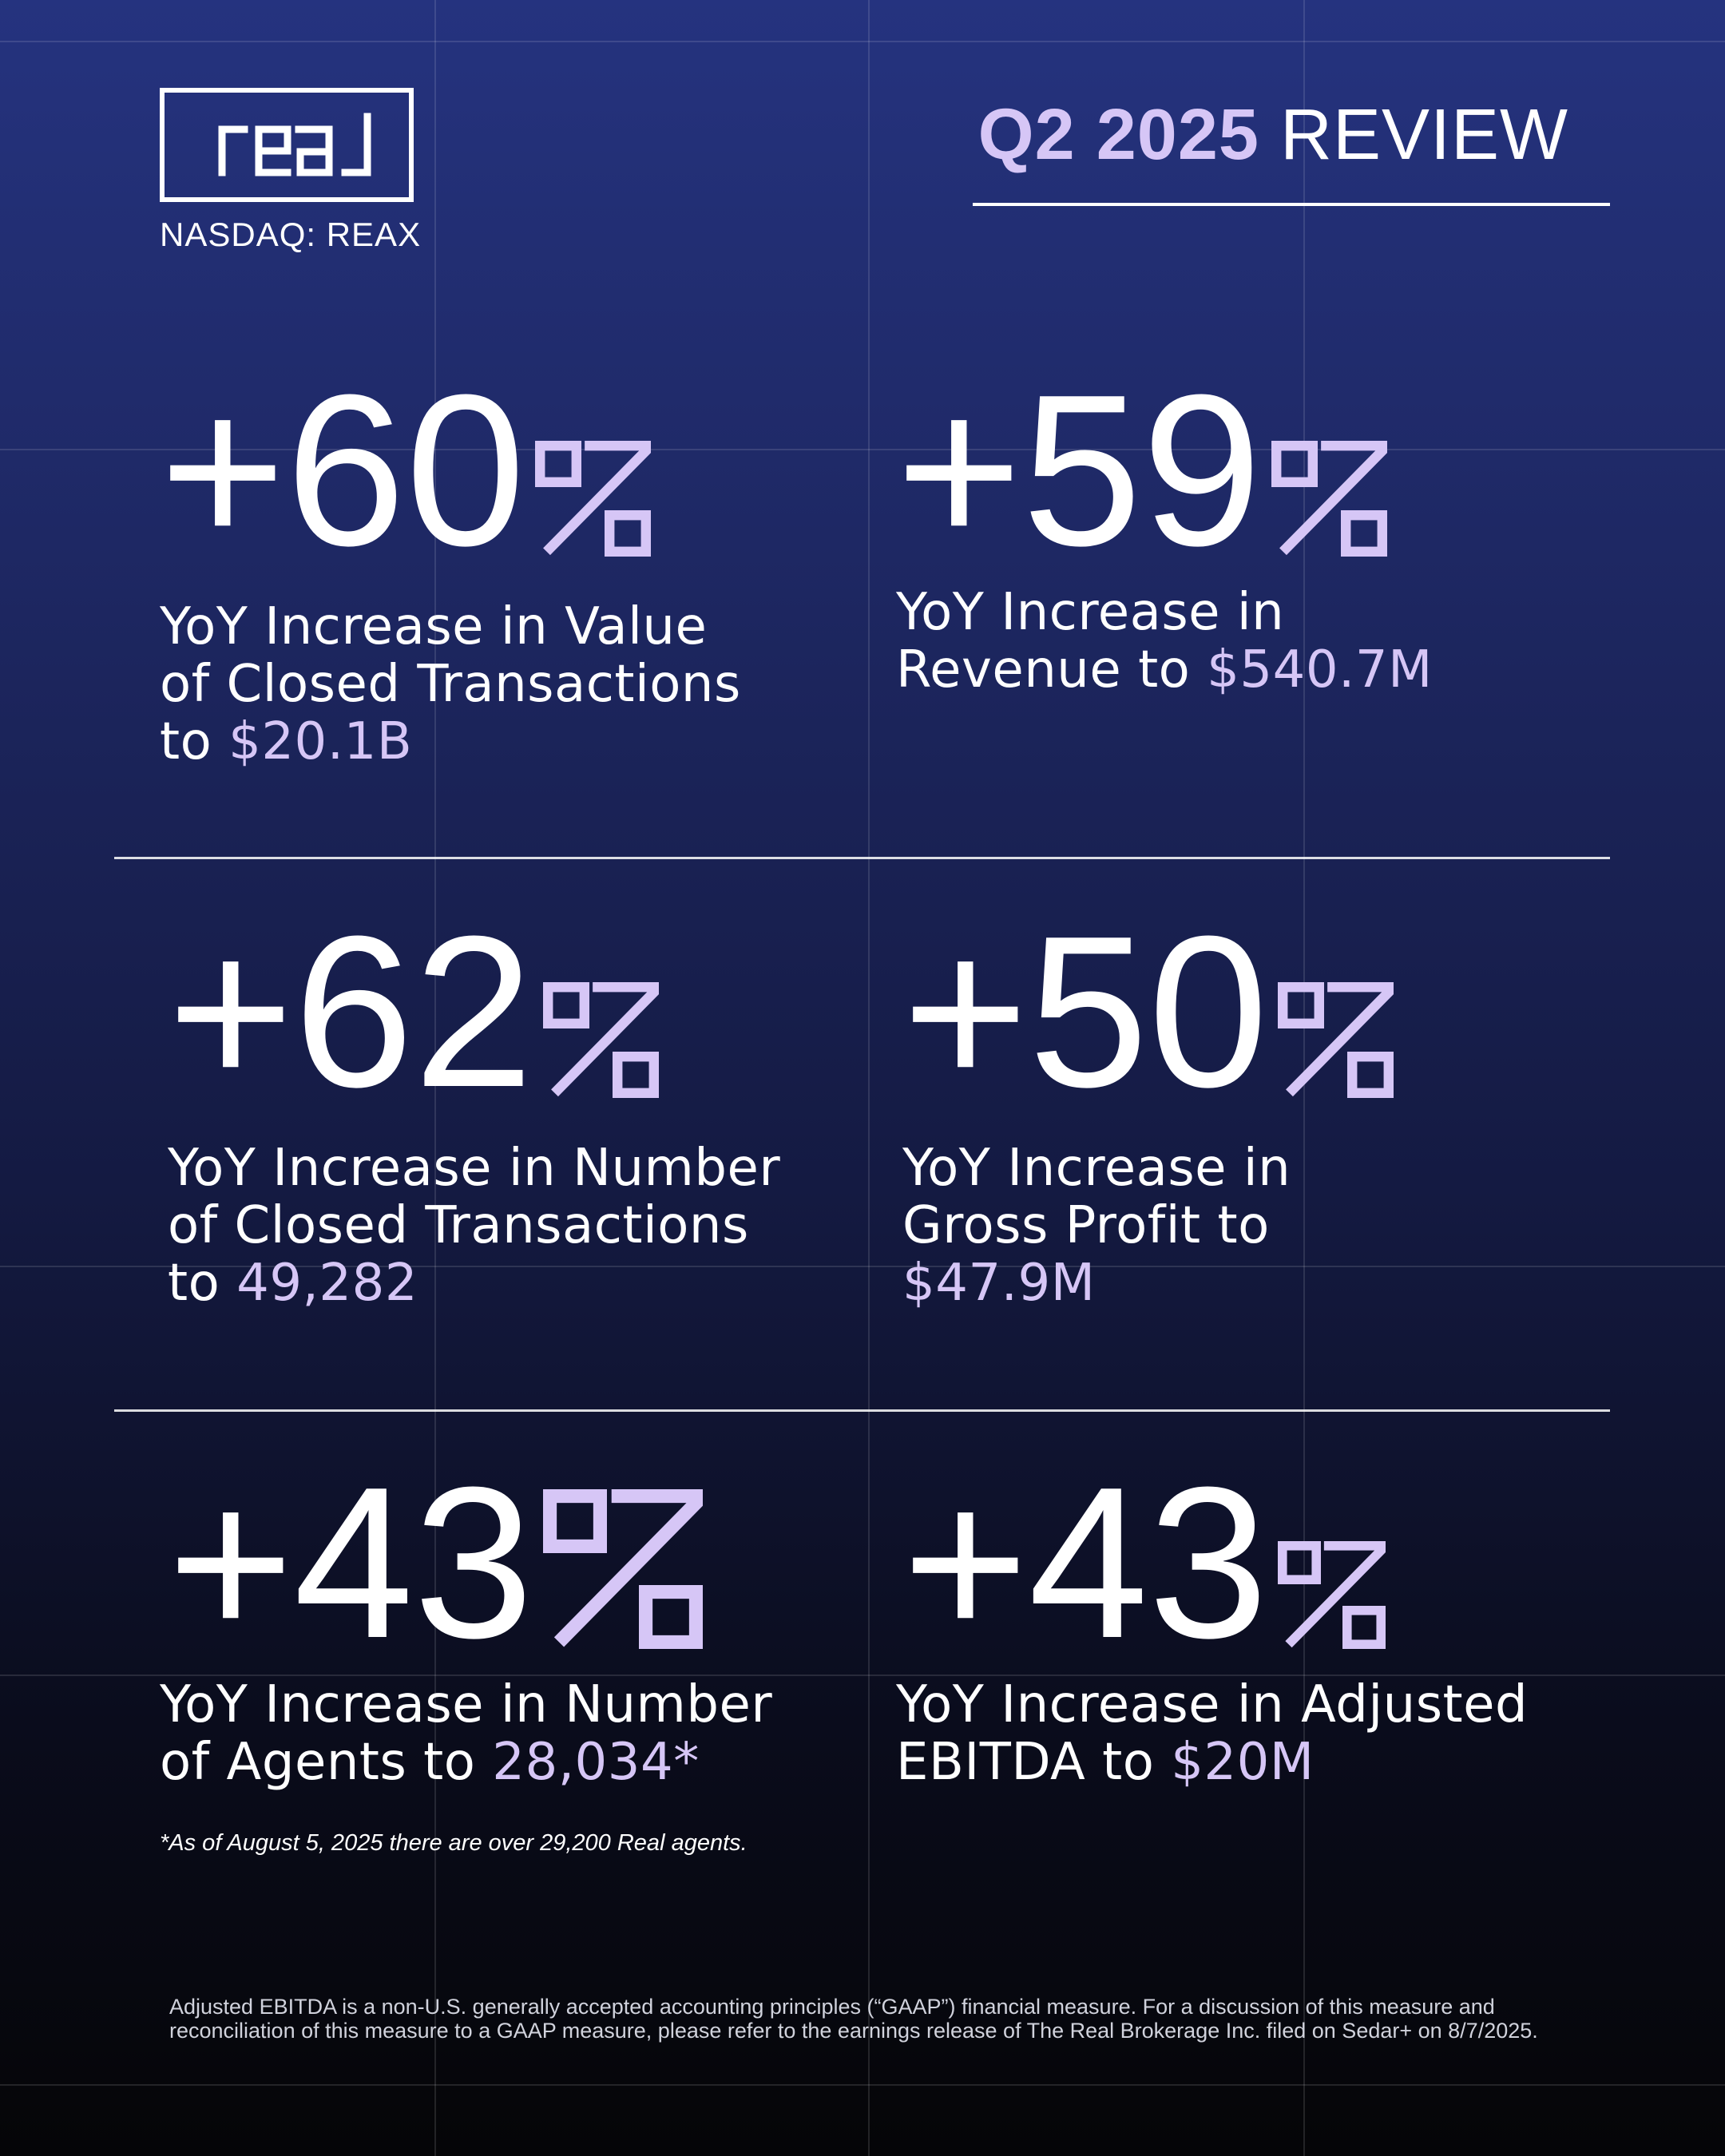 The image size is (1725, 2156). I want to click on stat-number: +60, so click(342, 471).